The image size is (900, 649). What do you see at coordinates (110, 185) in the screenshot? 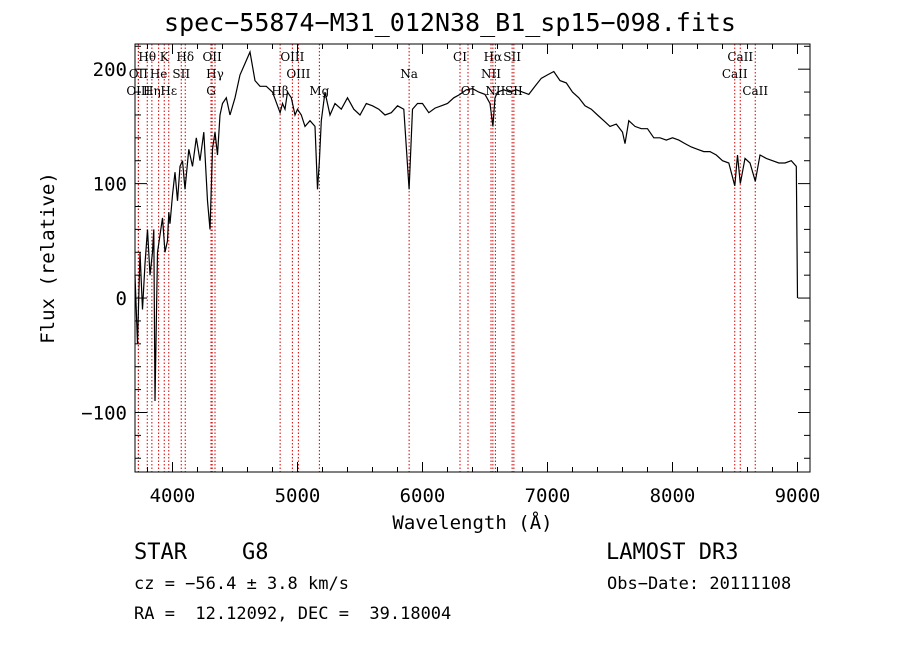
I see `y-tick-label: 100` at bounding box center [110, 185].